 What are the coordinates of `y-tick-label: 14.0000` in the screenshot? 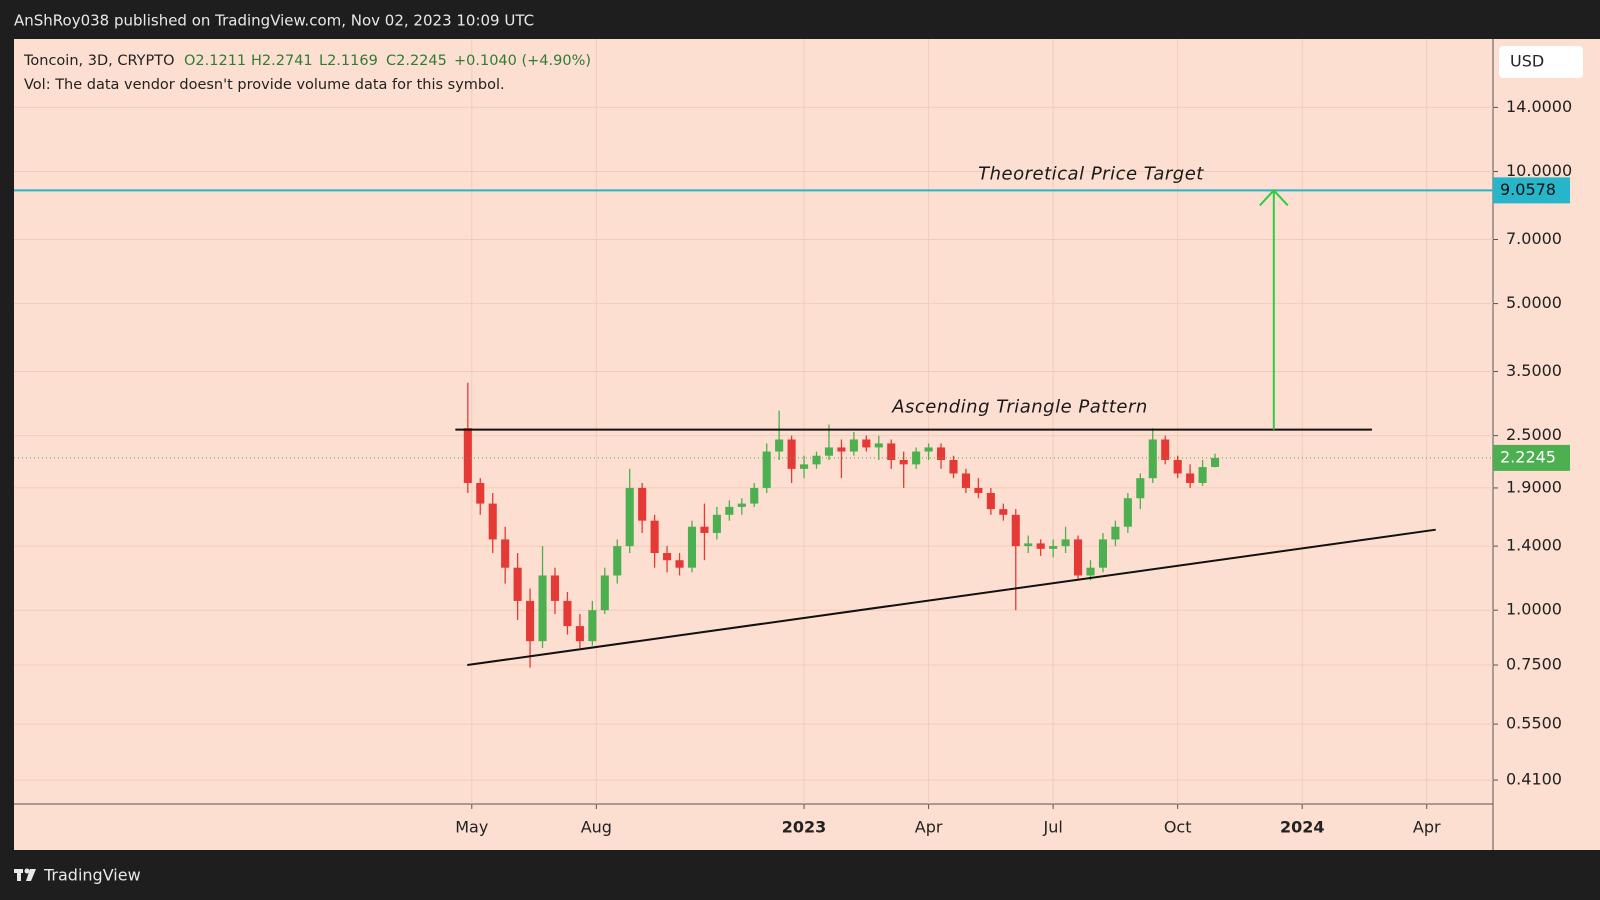 It's located at (1539, 106).